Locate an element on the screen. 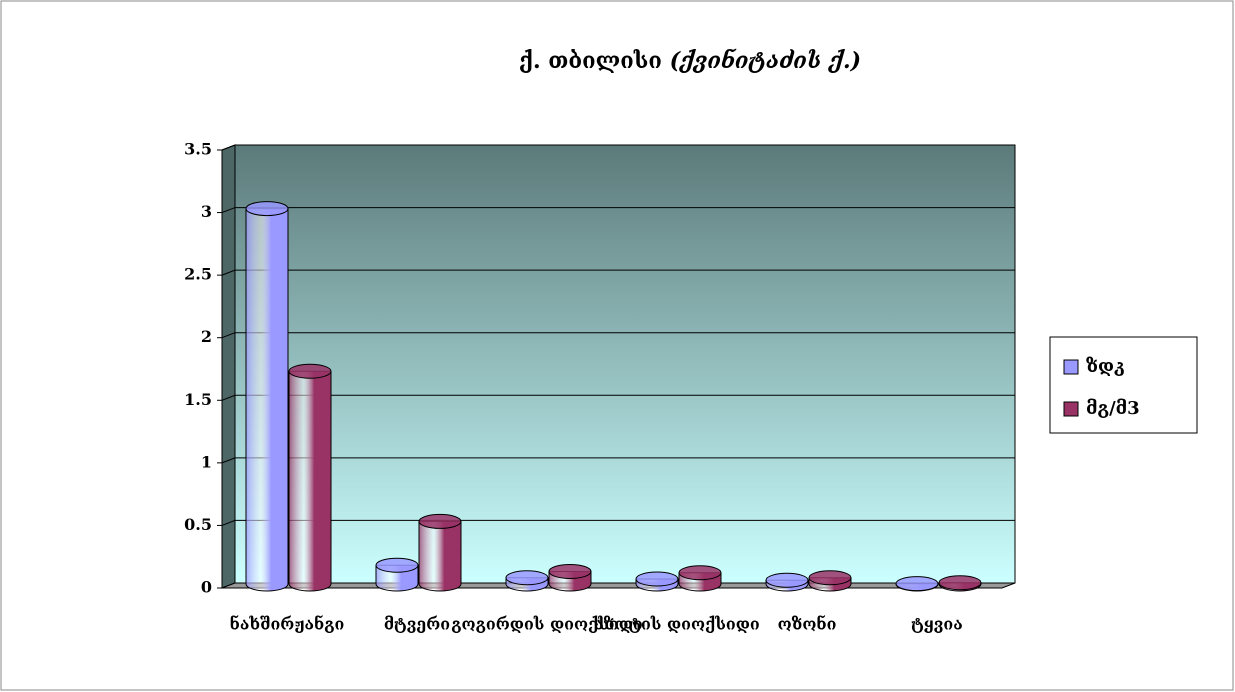 This screenshot has height=692, width=1235. legend-label: მგ/მ3 is located at coordinates (1113, 408).